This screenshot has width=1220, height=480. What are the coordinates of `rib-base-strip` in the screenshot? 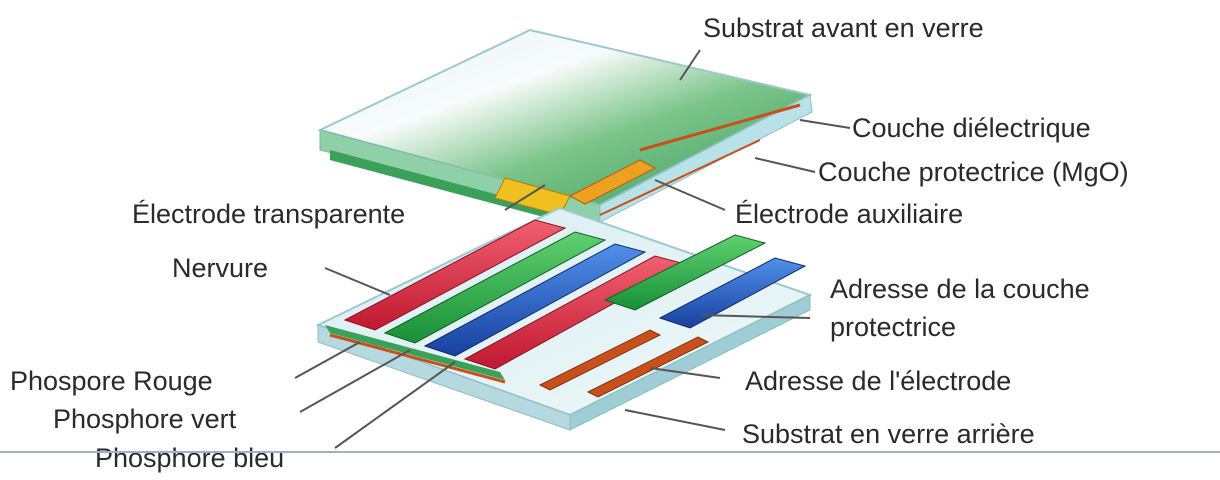 It's located at (415, 352).